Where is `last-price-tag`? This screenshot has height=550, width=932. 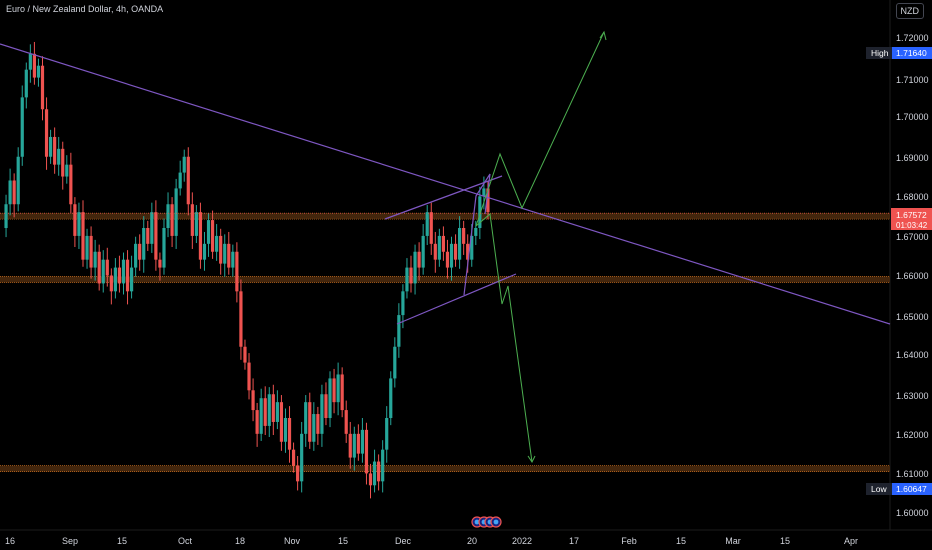 last-price-tag is located at coordinates (911, 219).